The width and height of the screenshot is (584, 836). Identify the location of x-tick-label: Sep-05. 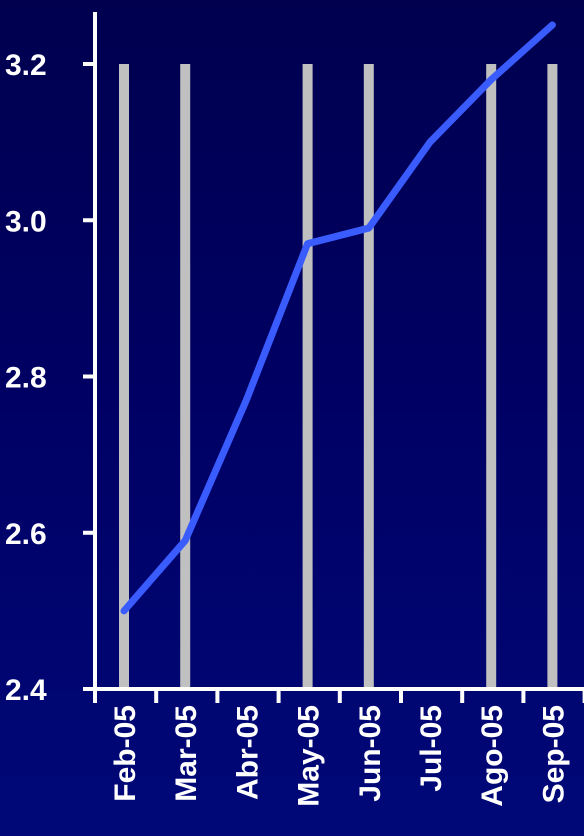
(553, 754).